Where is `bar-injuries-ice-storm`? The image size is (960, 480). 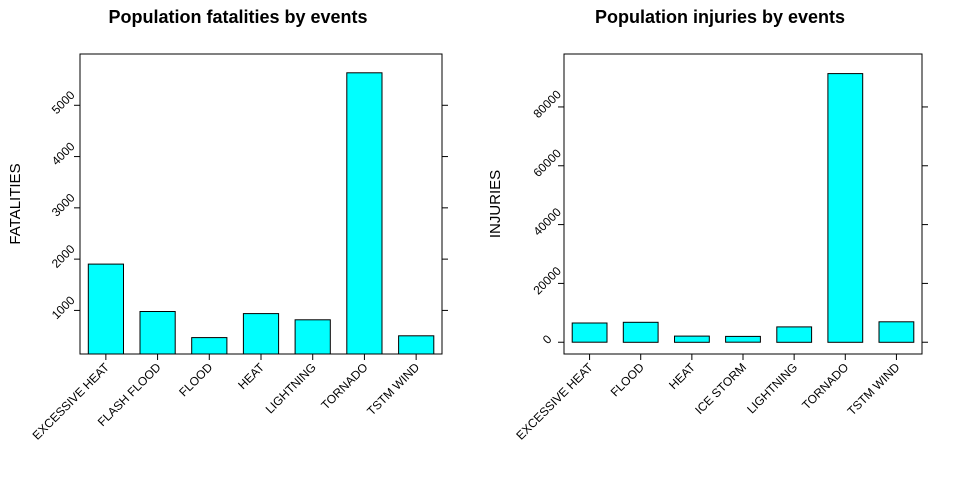 bar-injuries-ice-storm is located at coordinates (743, 339).